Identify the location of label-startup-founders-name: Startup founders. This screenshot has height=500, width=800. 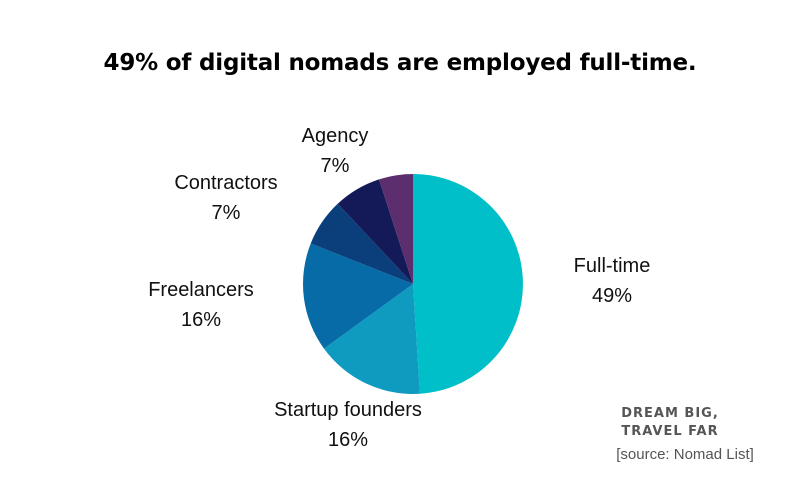
(348, 410).